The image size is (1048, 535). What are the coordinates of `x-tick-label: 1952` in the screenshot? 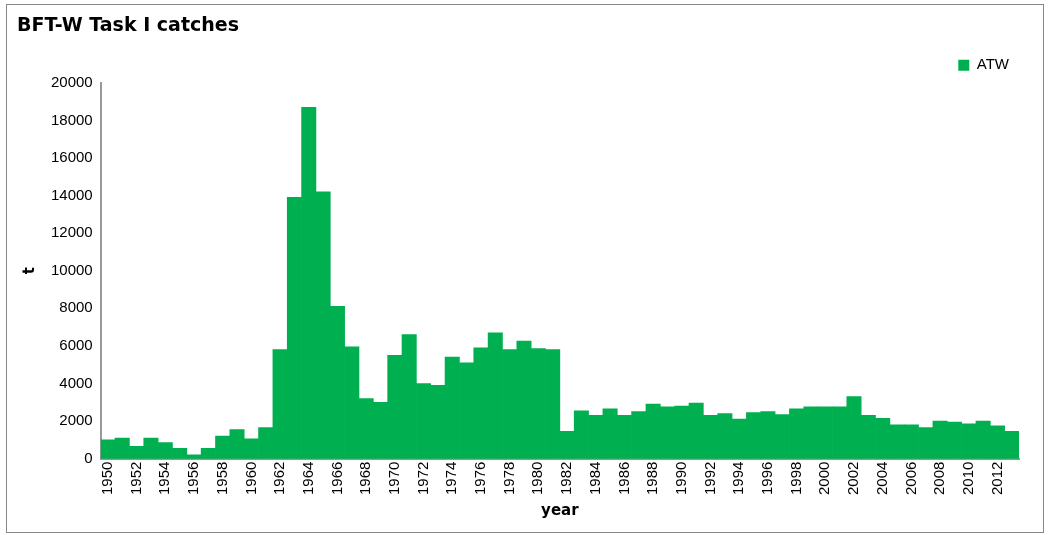 It's located at (135, 478).